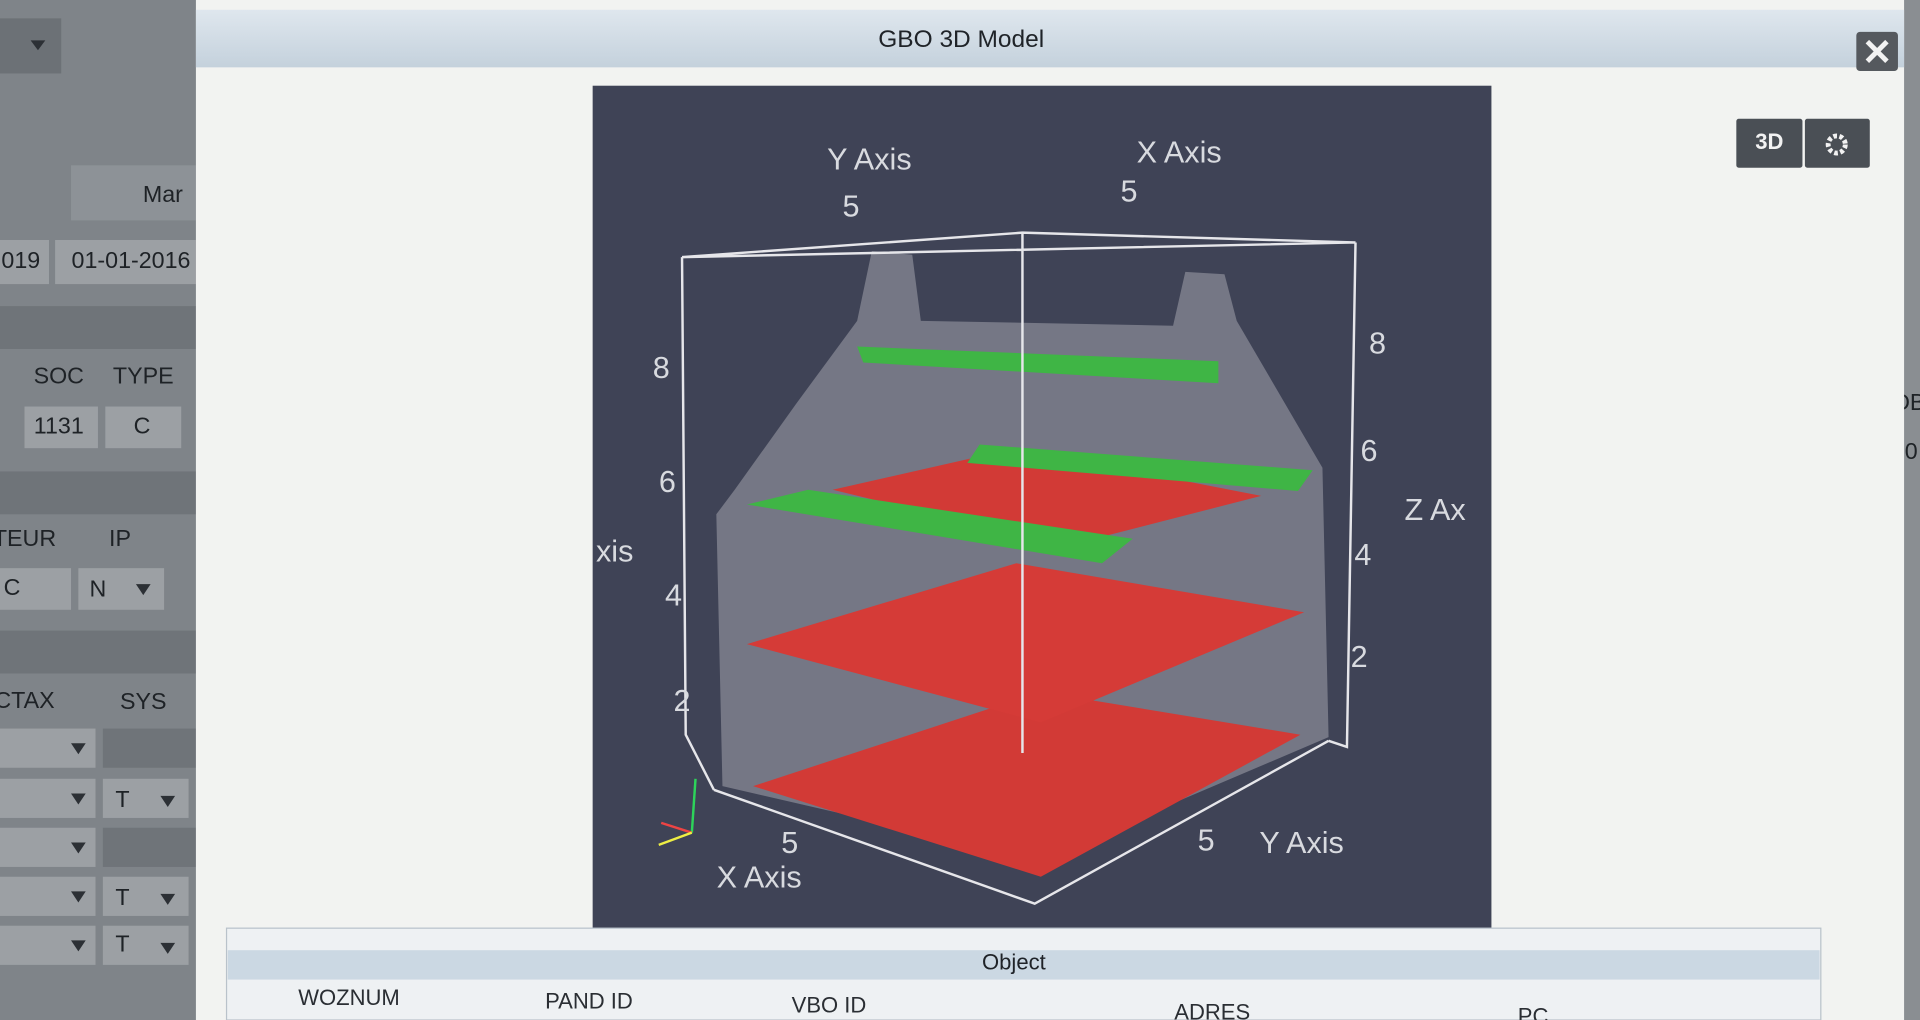 This screenshot has width=1920, height=1020. What do you see at coordinates (1434, 510) in the screenshot?
I see `axis-title: Z Ax` at bounding box center [1434, 510].